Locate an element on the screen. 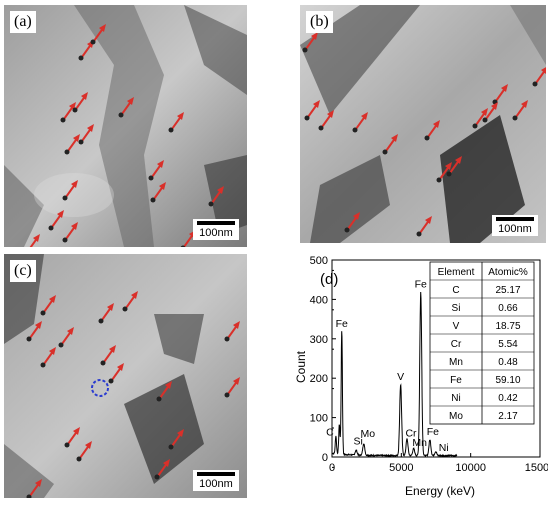  table-cell: 18.75 is located at coordinates (507, 326).